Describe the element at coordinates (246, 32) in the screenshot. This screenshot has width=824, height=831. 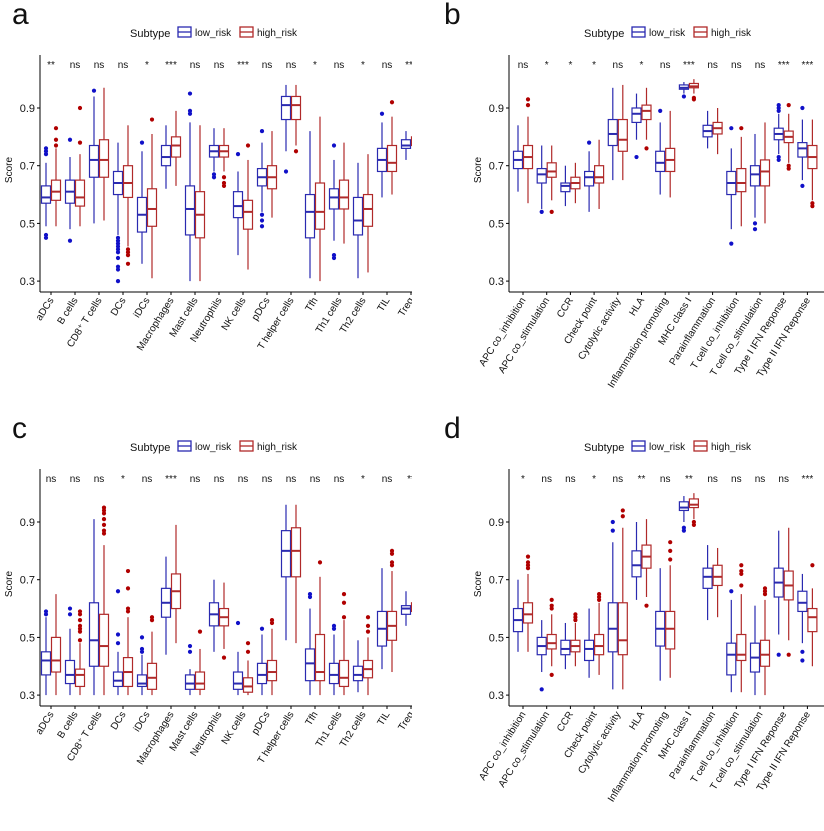
I see `legend-key-high_risk` at that location.